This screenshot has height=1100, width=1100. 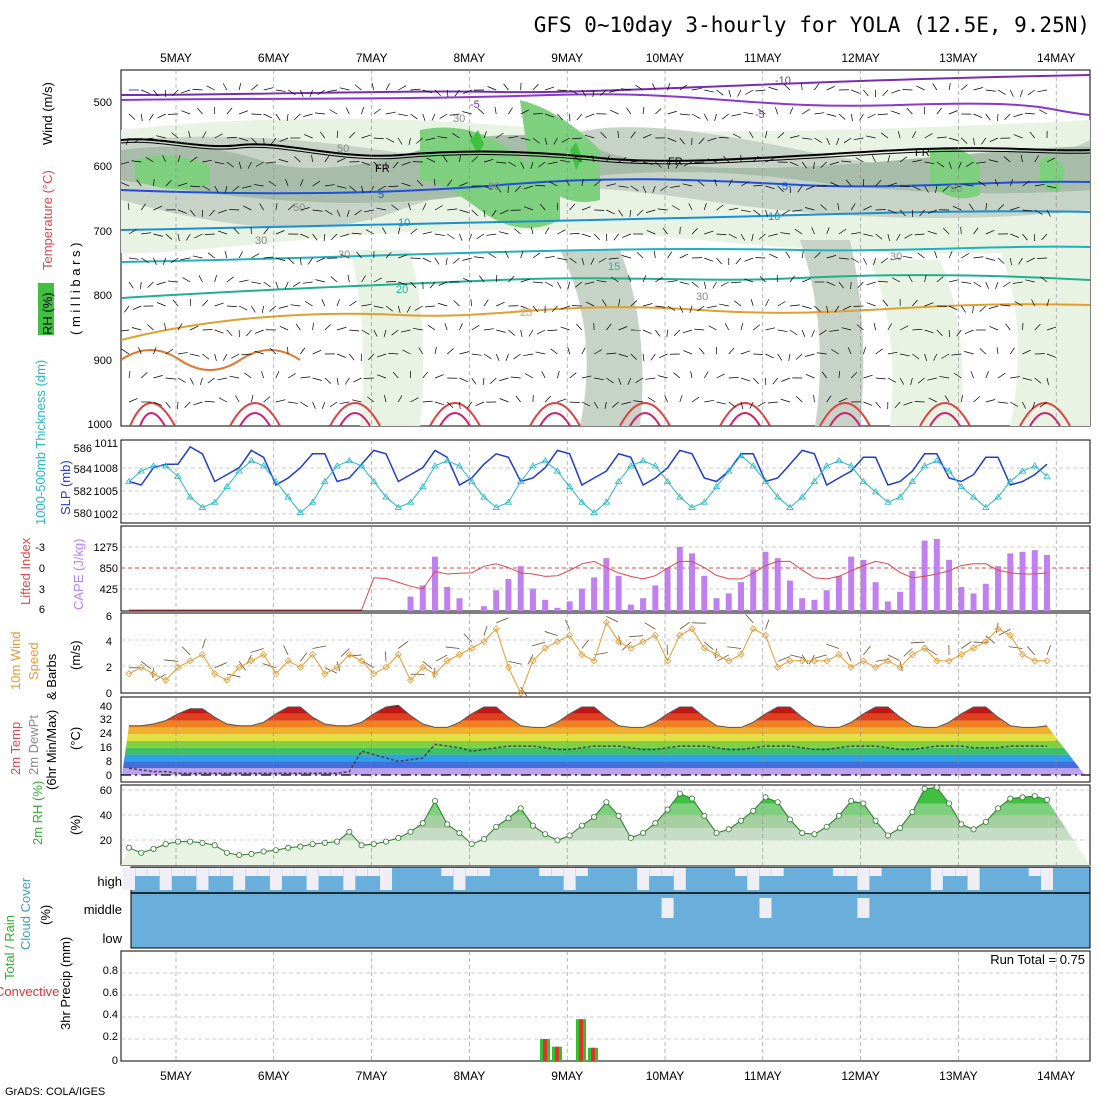 I want to click on svg-text: 30, so click(x=896, y=257).